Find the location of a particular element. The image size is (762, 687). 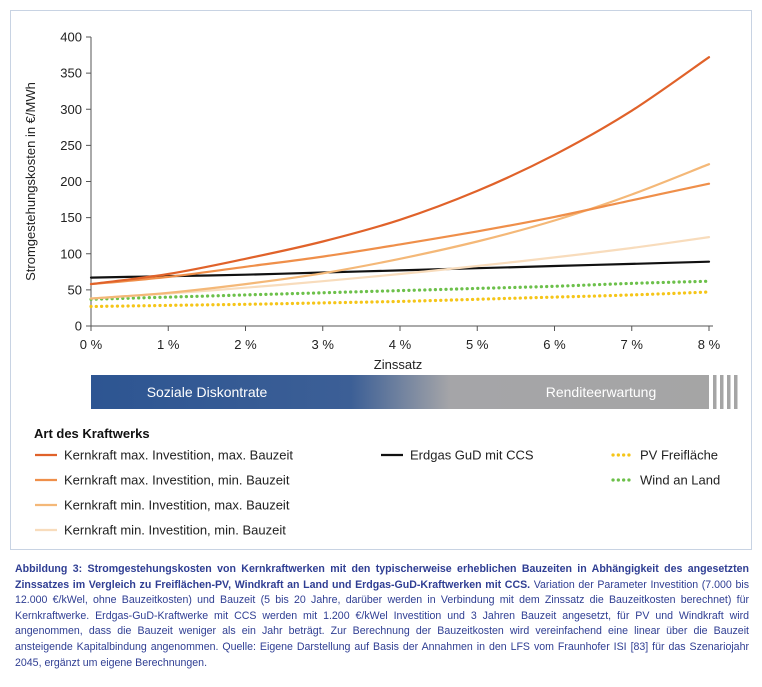

x-tick-label: 5 % is located at coordinates (477, 344).